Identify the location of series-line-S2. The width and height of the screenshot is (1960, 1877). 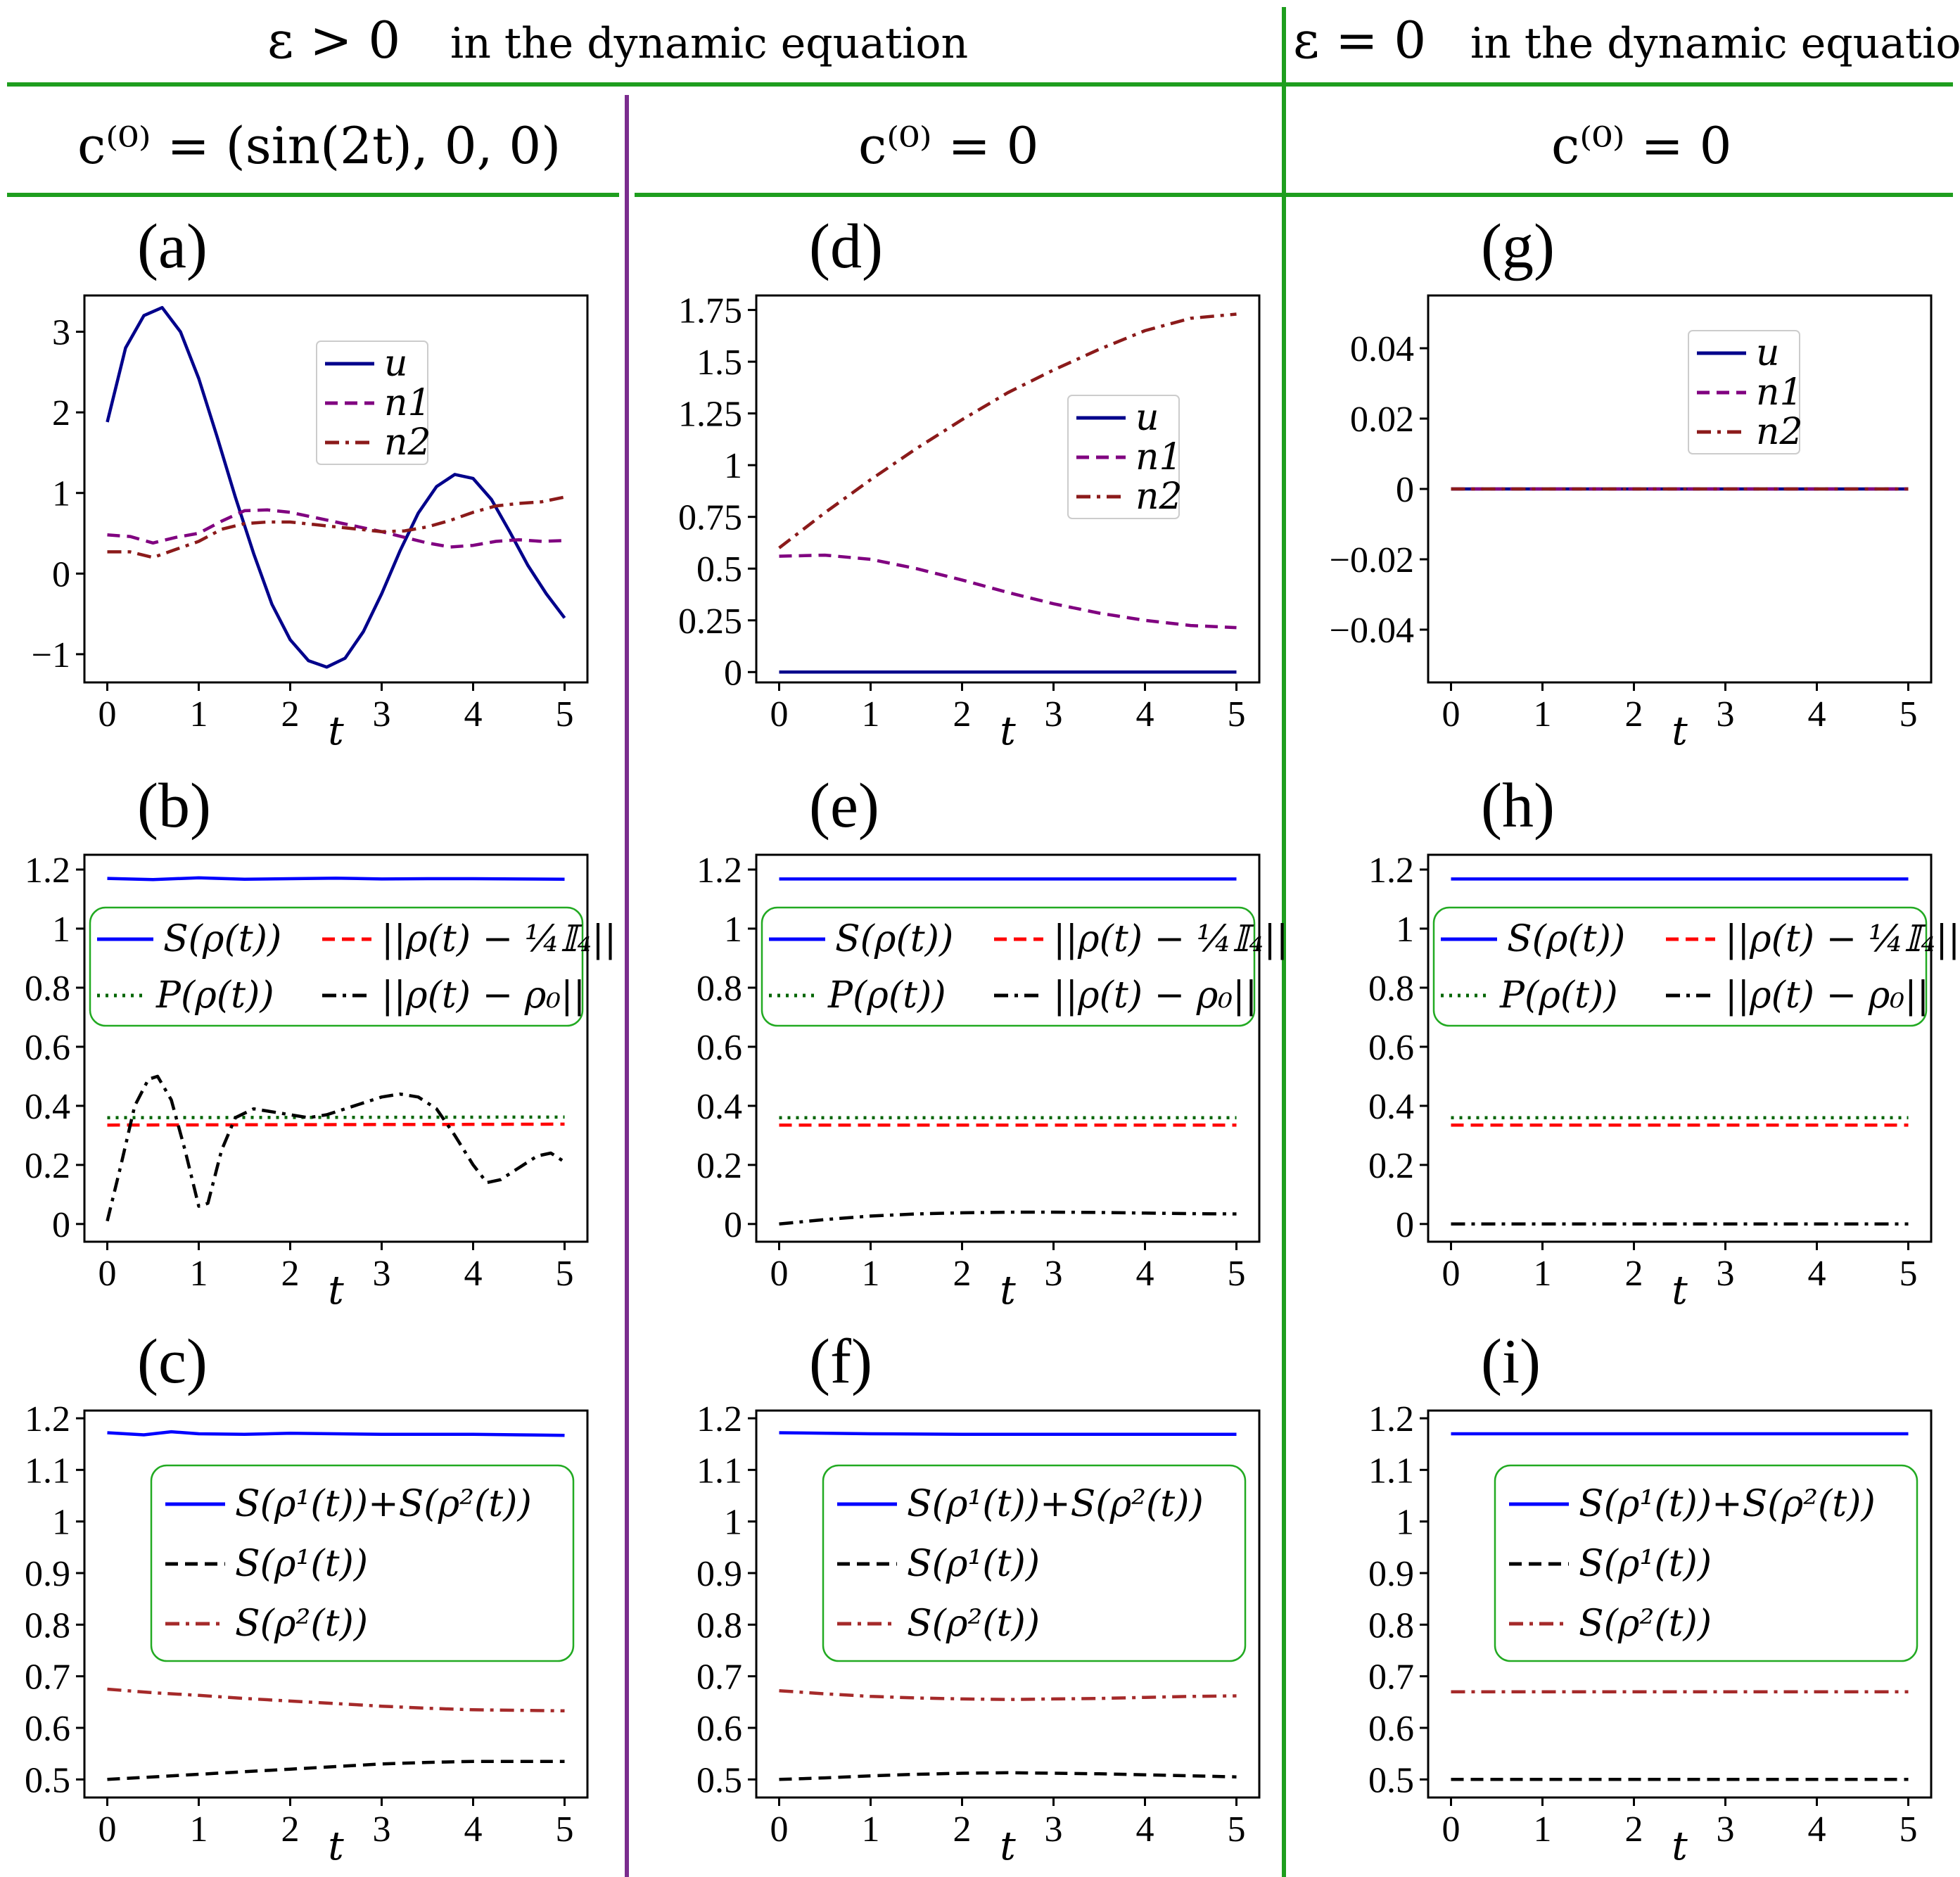
(336, 1700).